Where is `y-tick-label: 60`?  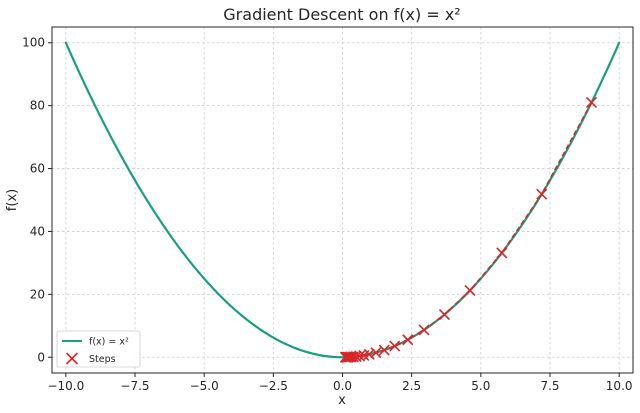
y-tick-label: 60 is located at coordinates (37, 169).